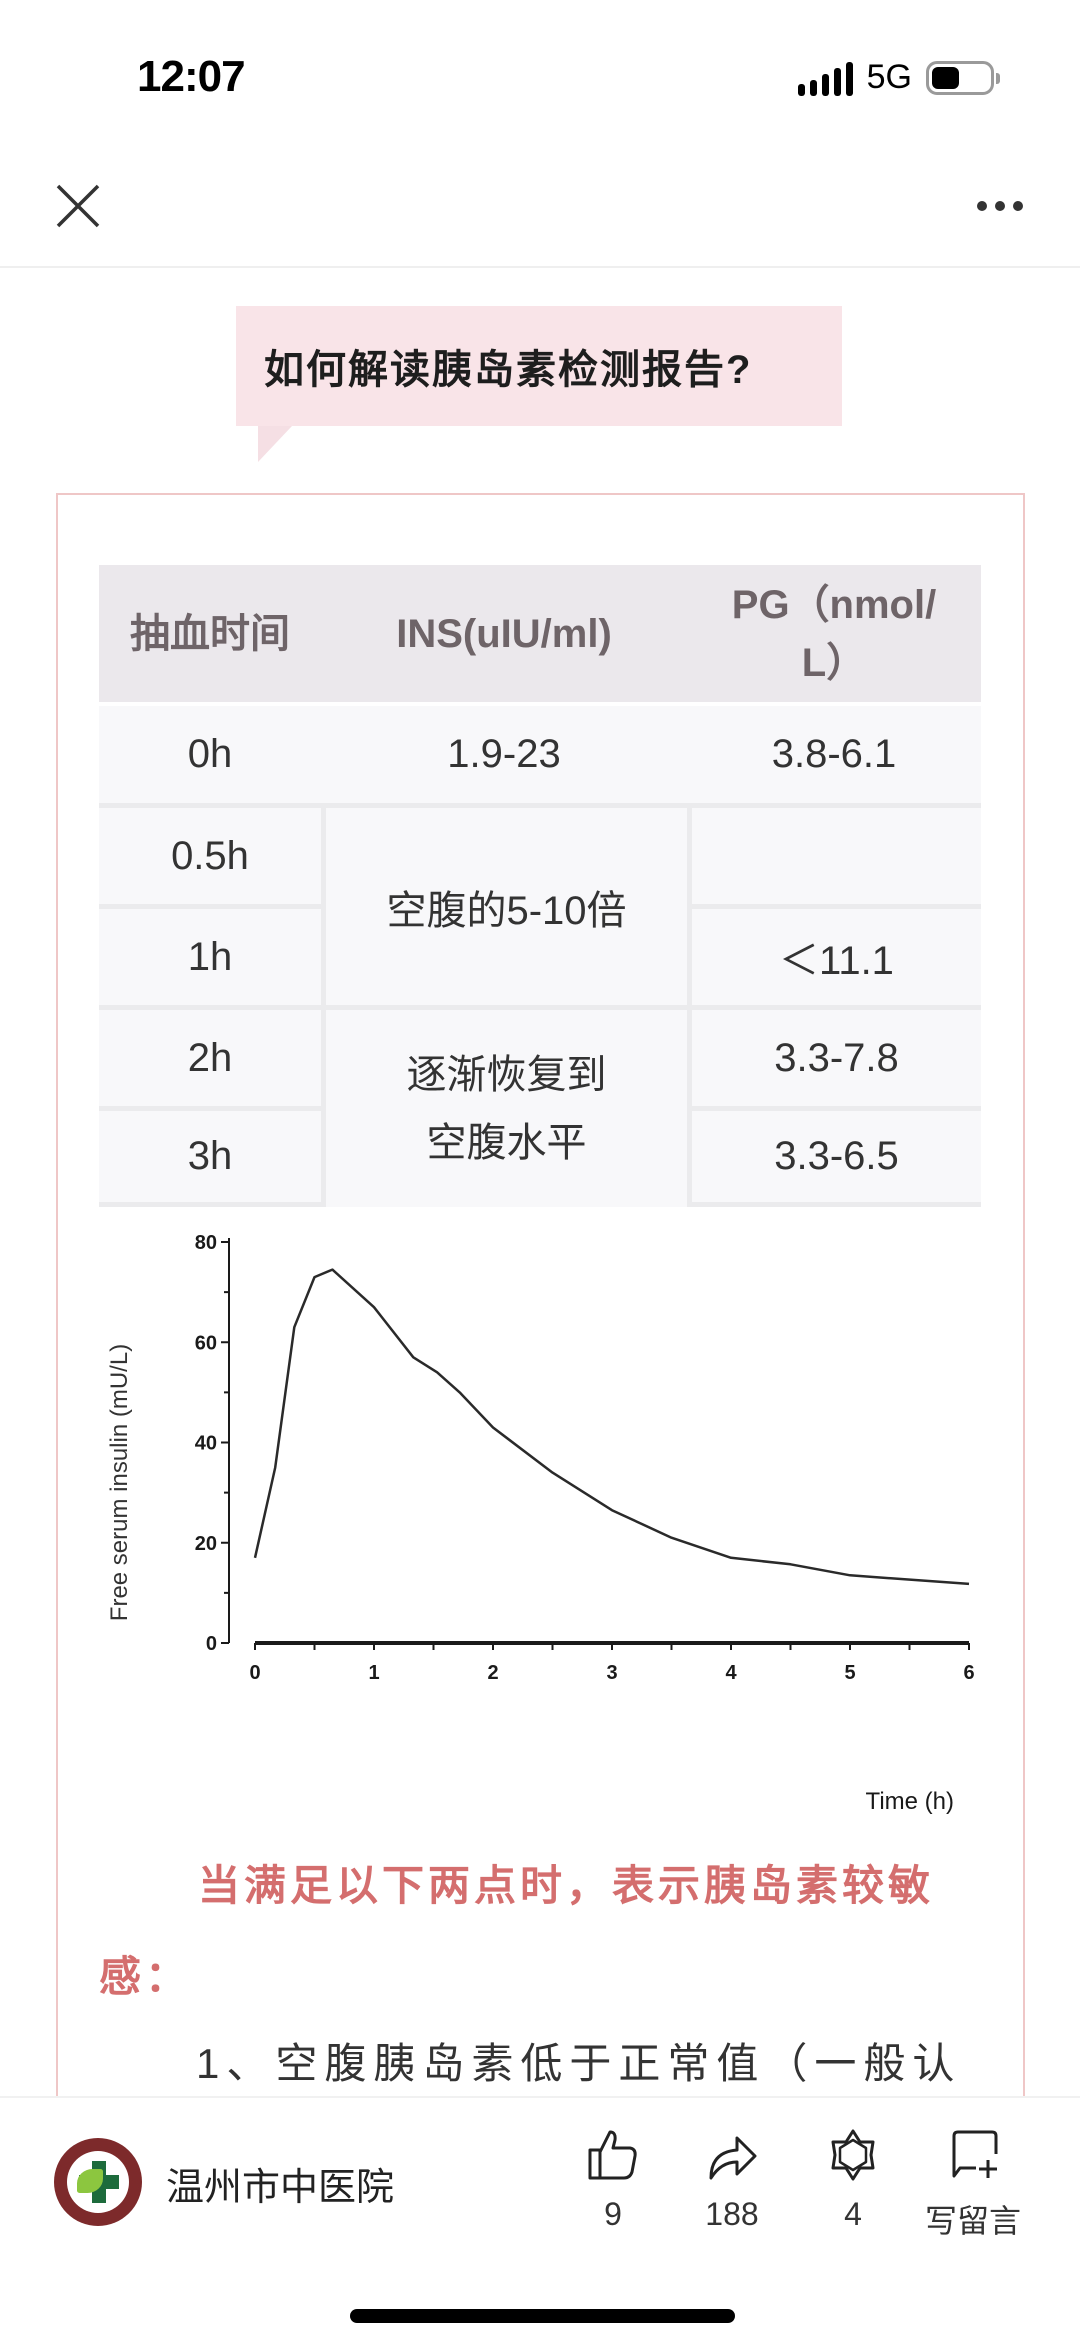  Describe the element at coordinates (975, 2154) in the screenshot. I see `comment-add-icon` at that location.